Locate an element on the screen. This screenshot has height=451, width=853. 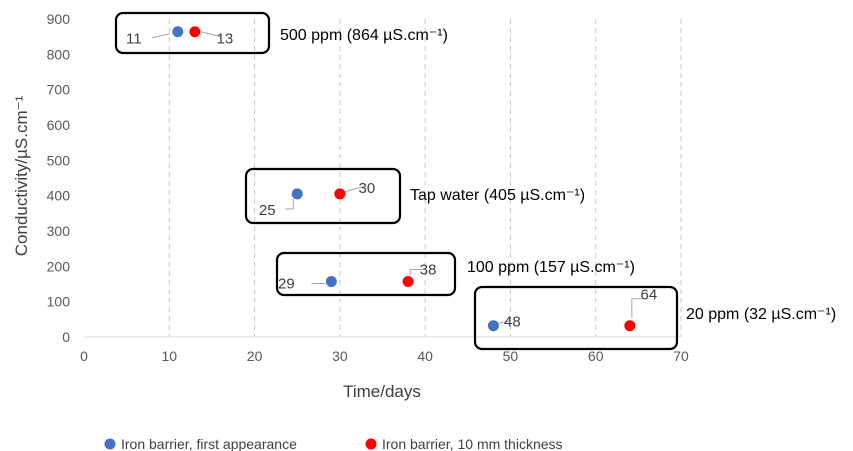
x-tick-label: 60 is located at coordinates (596, 356).